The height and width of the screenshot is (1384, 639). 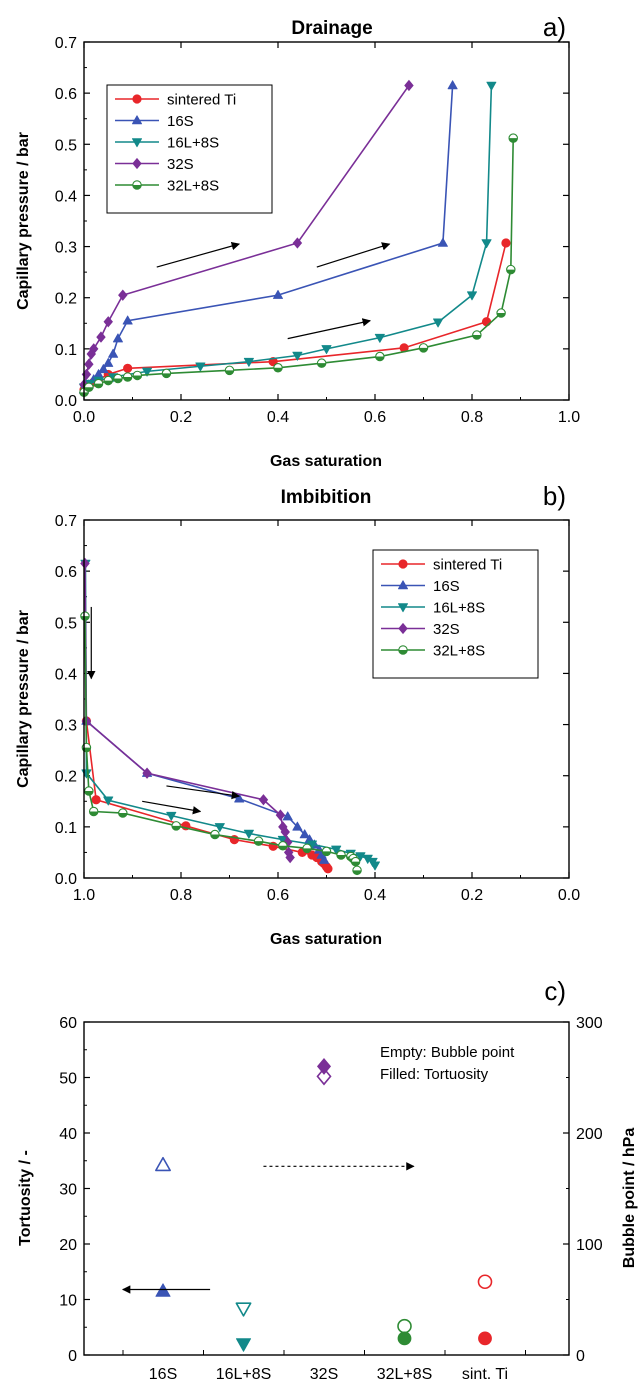 What do you see at coordinates (187, 710) in the screenshot?
I see `series-s32` at bounding box center [187, 710].